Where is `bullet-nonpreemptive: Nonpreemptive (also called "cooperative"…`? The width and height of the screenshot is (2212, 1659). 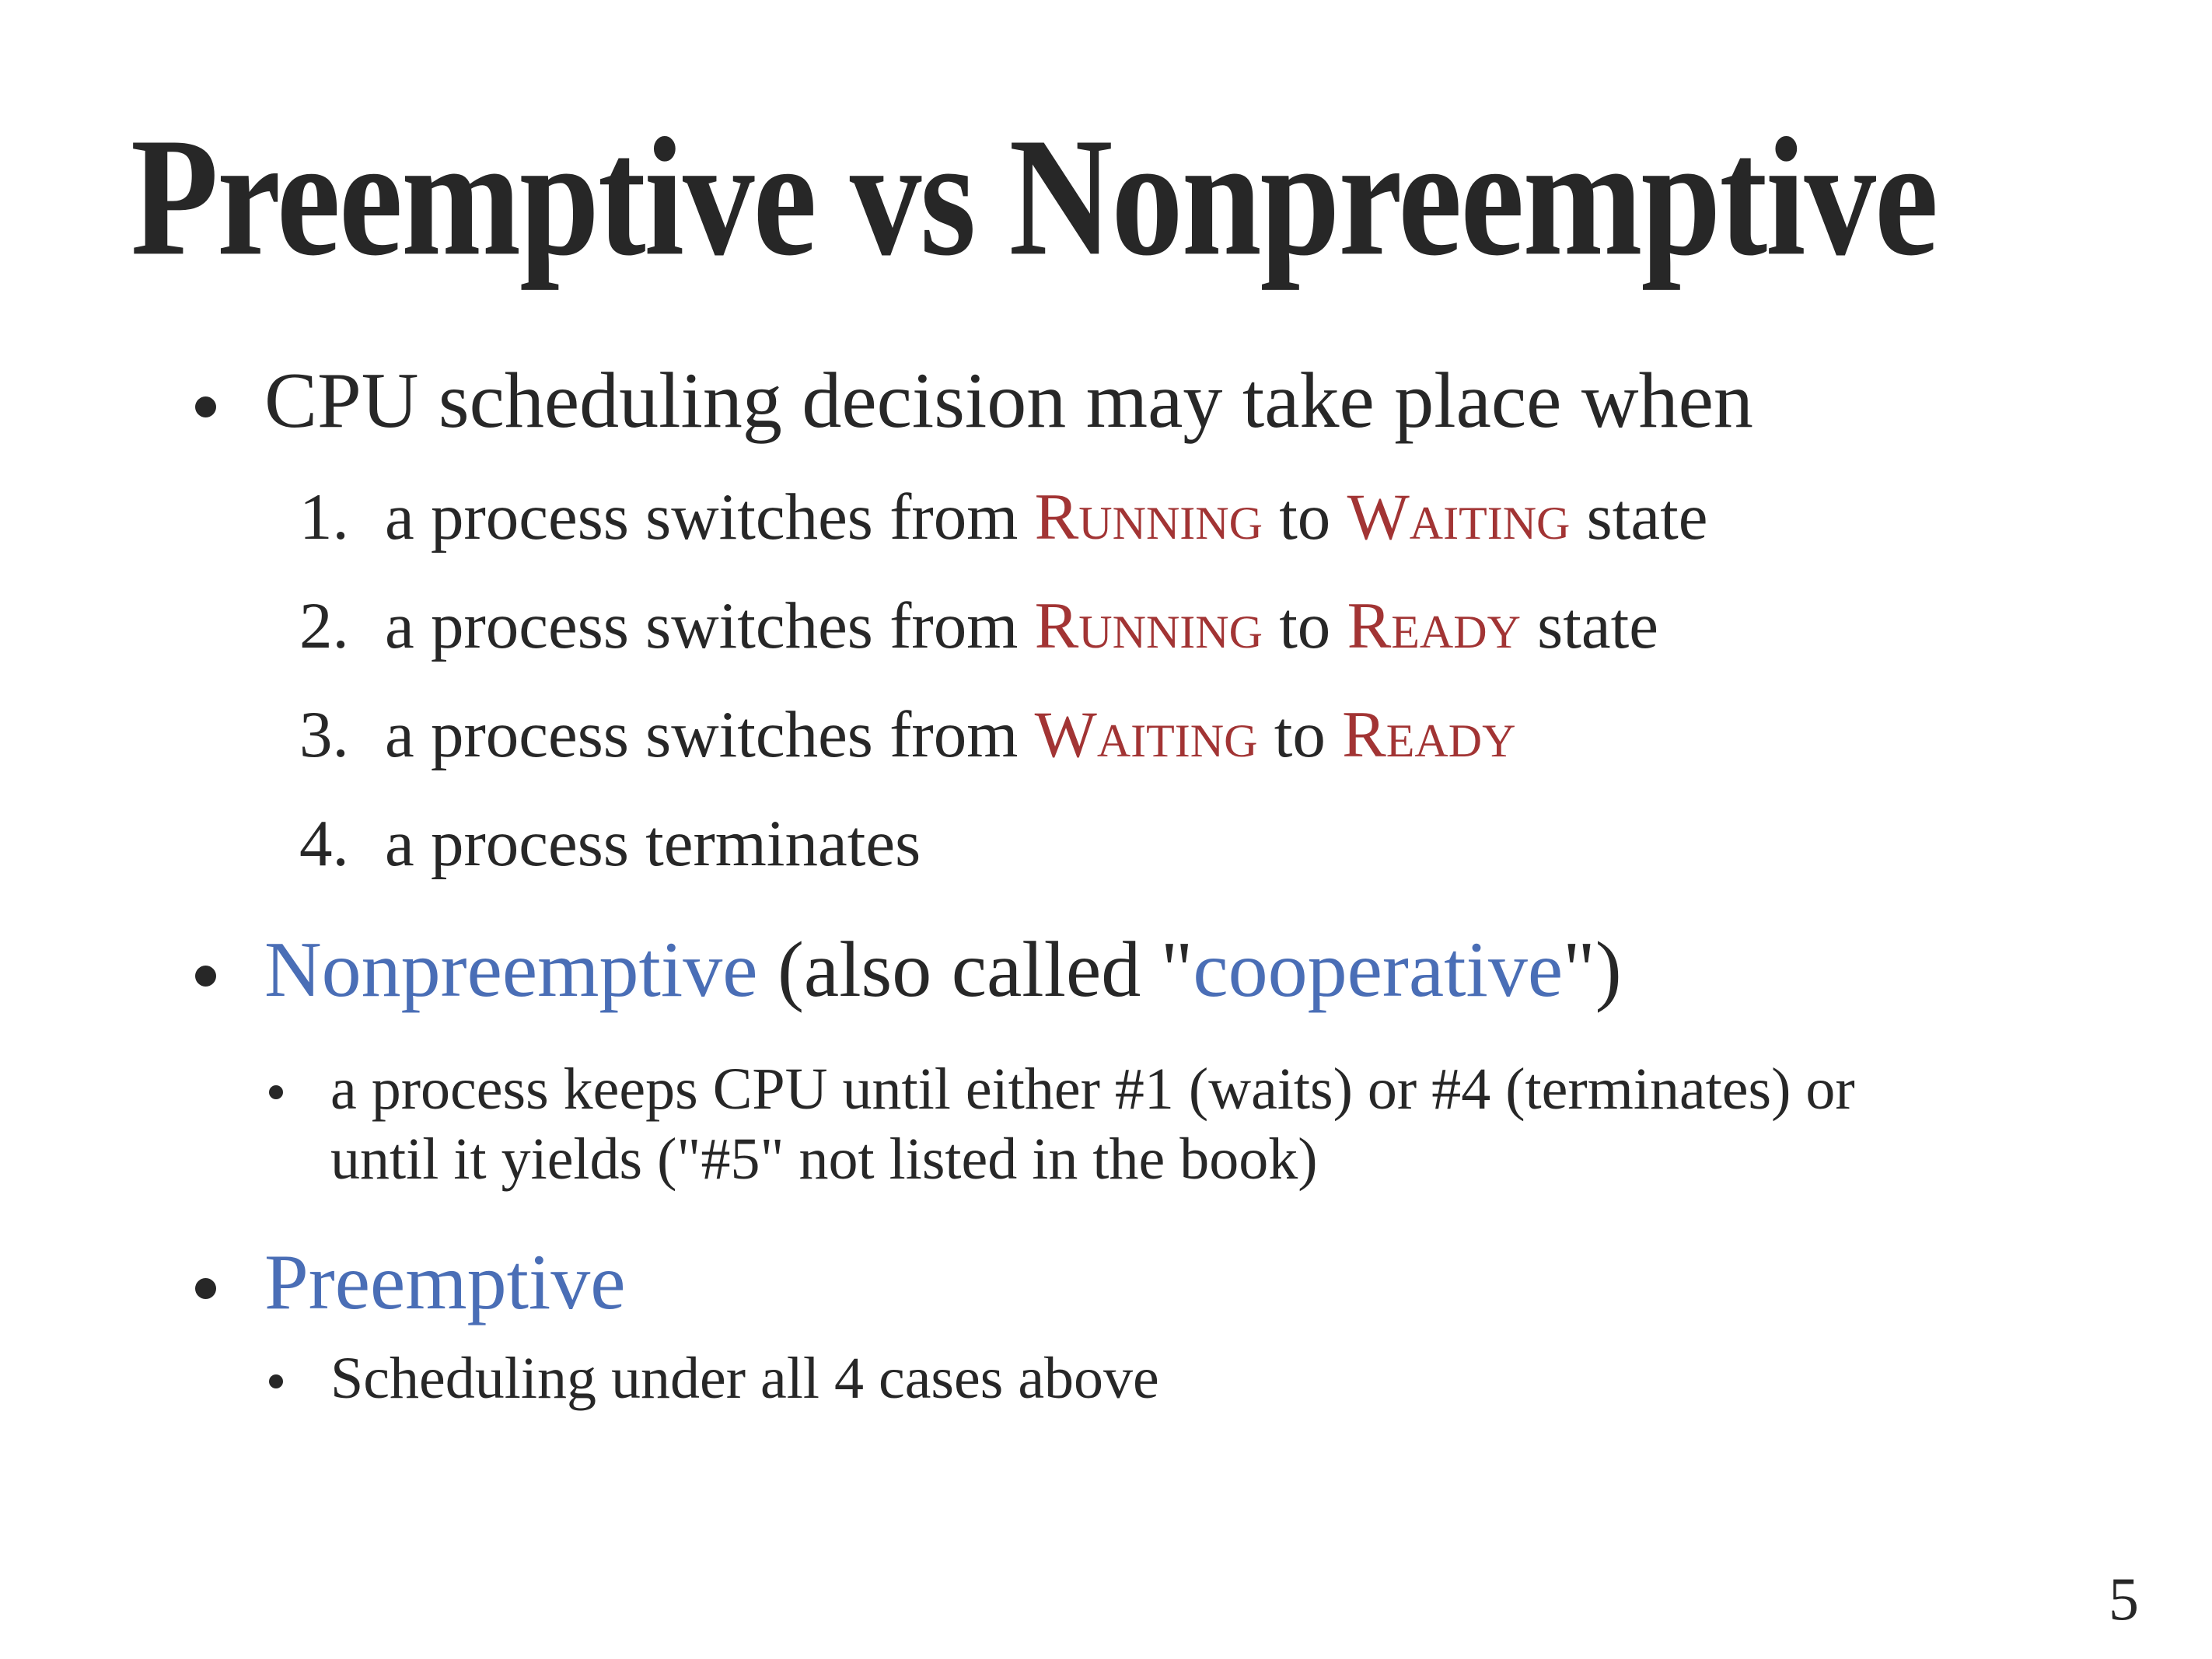
bullet-nonpreemptive: Nonpreemptive (also called "cooperative"… is located at coordinates (943, 970).